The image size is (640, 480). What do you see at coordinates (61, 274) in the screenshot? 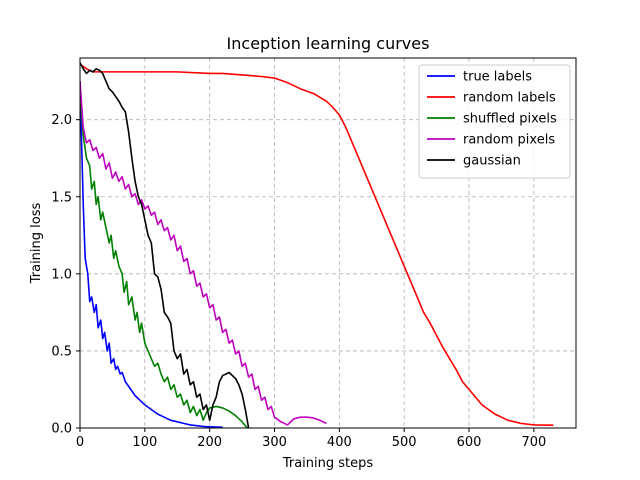
I see `y-tick-label: 1.0` at bounding box center [61, 274].